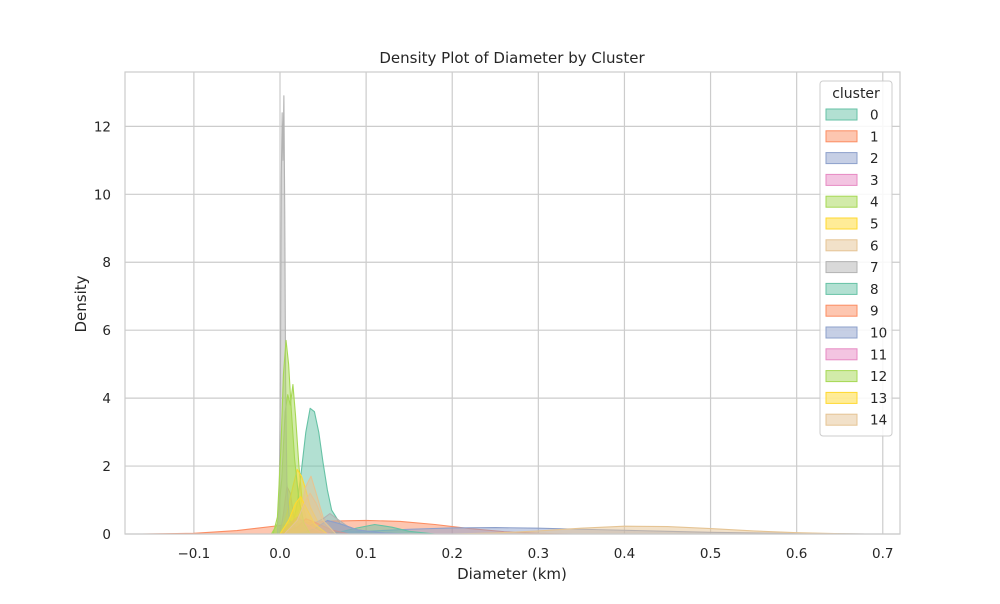 The image size is (1000, 604). Describe the element at coordinates (193, 554) in the screenshot. I see `x-tick-label: −0.1` at that location.